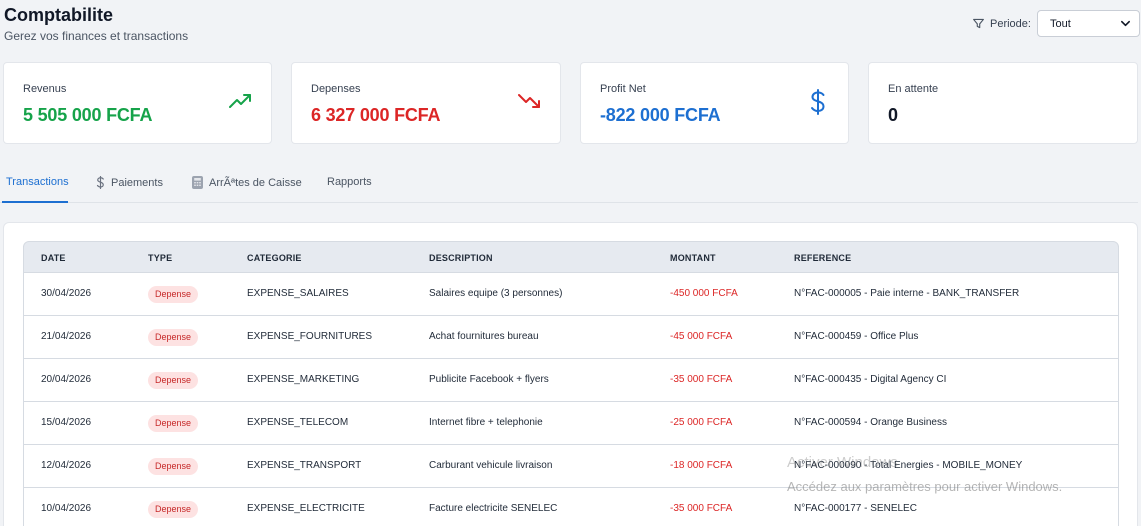 This screenshot has height=526, width=1141. What do you see at coordinates (855, 508) in the screenshot?
I see `cell-reference: N°FAC-000177 - SENELEC` at bounding box center [855, 508].